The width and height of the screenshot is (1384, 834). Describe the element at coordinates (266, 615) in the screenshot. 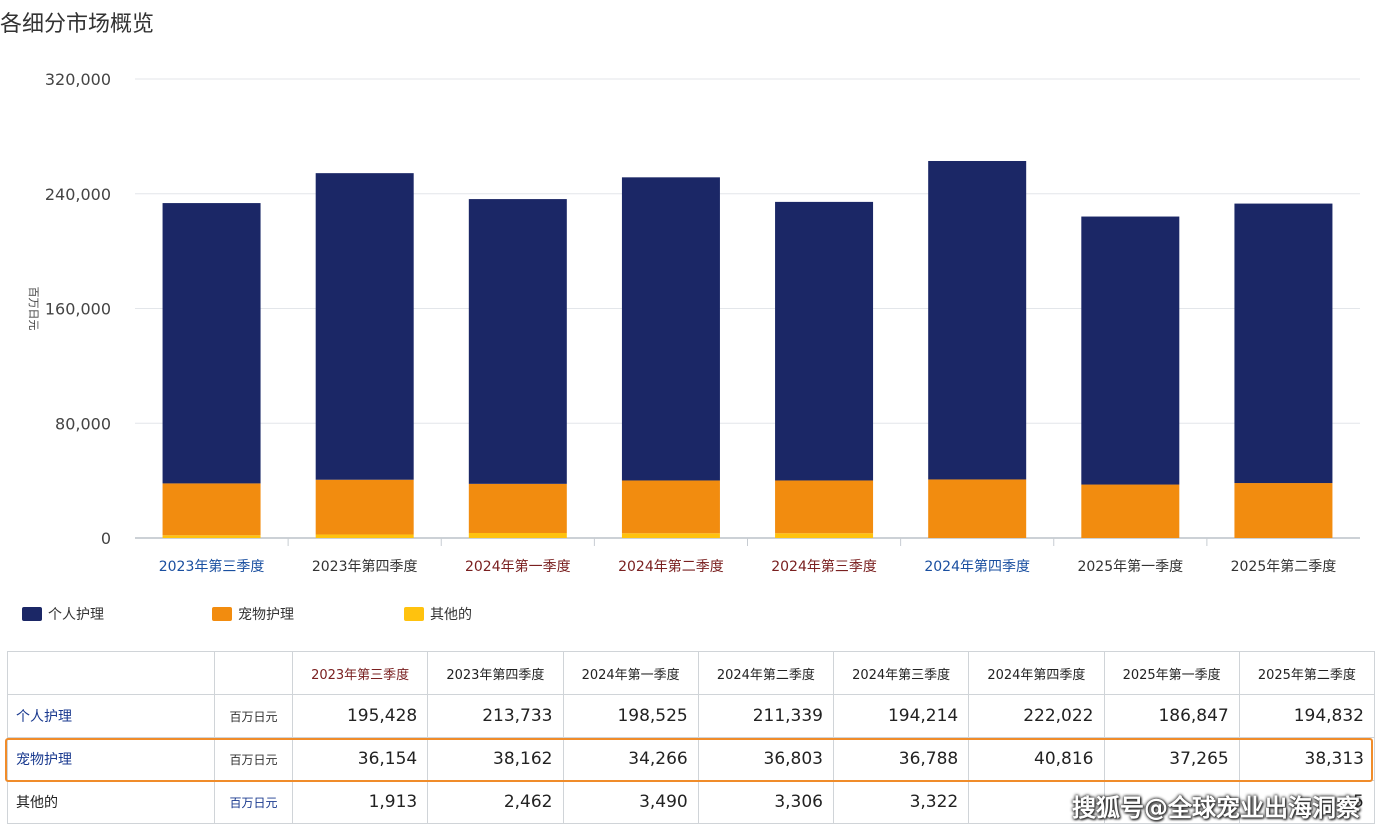

I see `legend-label: 宠物护理` at that location.